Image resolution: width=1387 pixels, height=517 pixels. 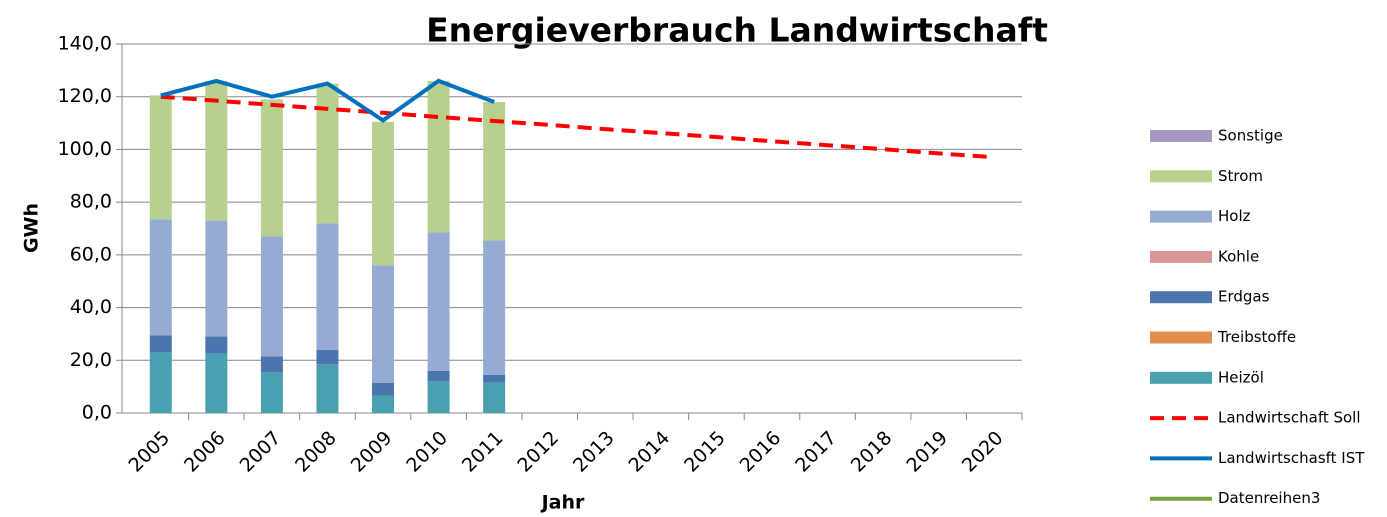 What do you see at coordinates (816, 452) in the screenshot?
I see `x-tick-label: 2017` at bounding box center [816, 452].